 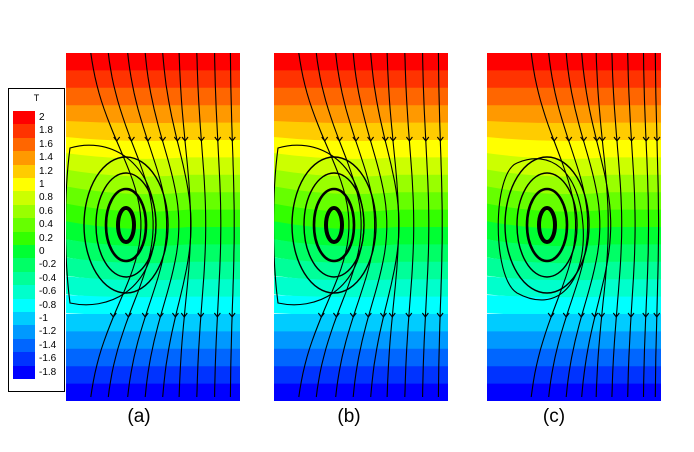 What do you see at coordinates (48, 332) in the screenshot?
I see `legend-label: -1.2` at bounding box center [48, 332].